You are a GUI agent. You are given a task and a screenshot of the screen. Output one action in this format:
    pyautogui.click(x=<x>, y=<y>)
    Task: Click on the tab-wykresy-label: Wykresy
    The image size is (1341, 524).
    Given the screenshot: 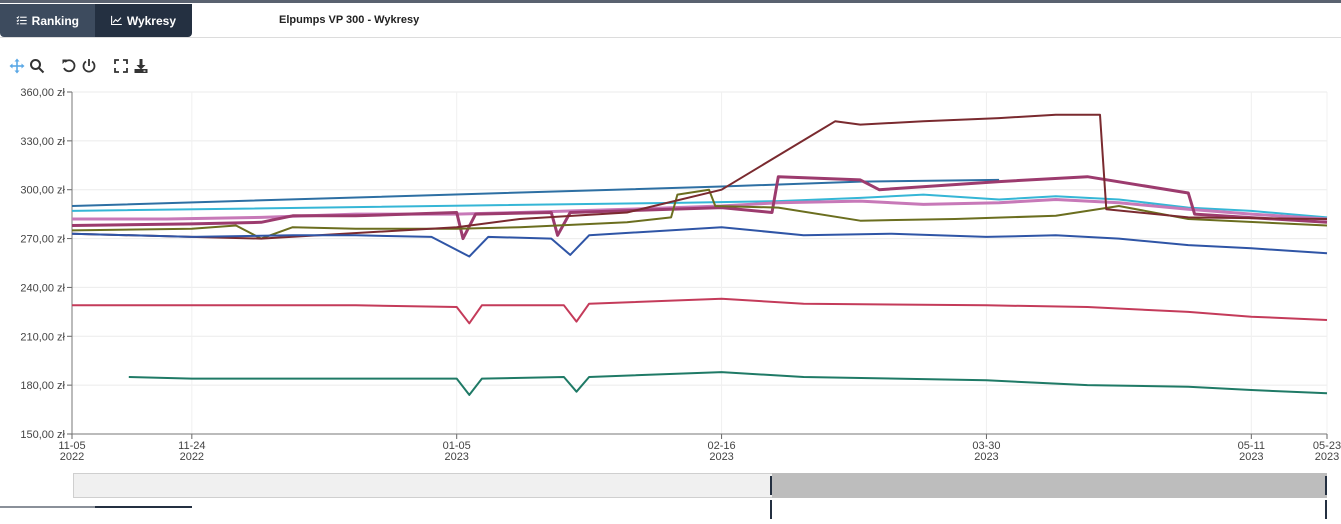 What is the action you would take?
    pyautogui.click(x=151, y=20)
    